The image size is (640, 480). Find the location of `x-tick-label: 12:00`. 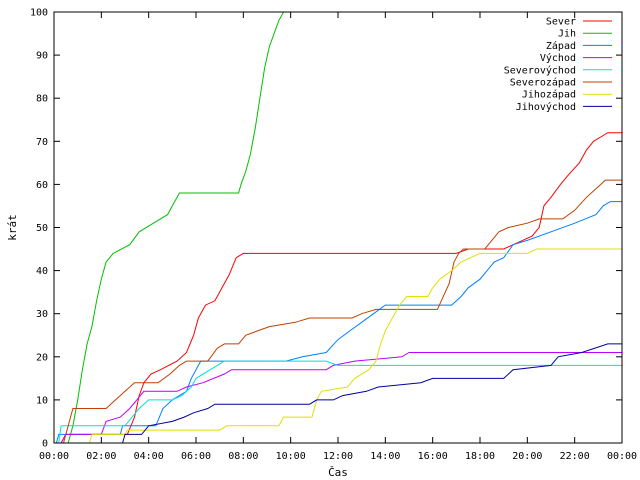

x-tick-label: 12:00 is located at coordinates (338, 456).